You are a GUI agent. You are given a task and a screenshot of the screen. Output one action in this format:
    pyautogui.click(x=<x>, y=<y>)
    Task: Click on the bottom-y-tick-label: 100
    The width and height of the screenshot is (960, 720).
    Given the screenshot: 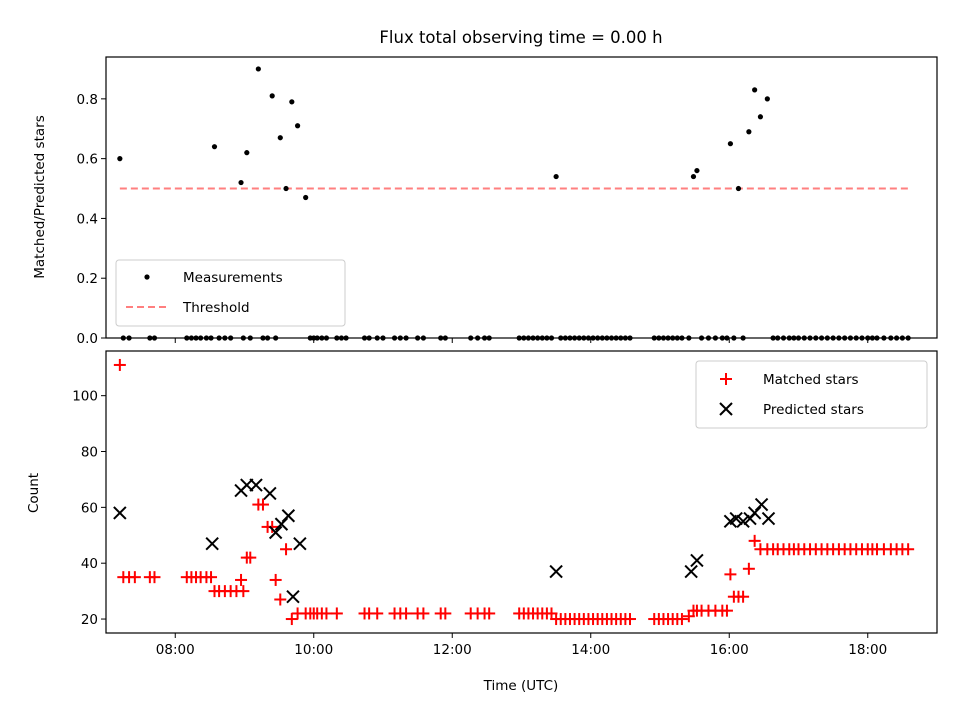 What is the action you would take?
    pyautogui.click(x=85, y=397)
    